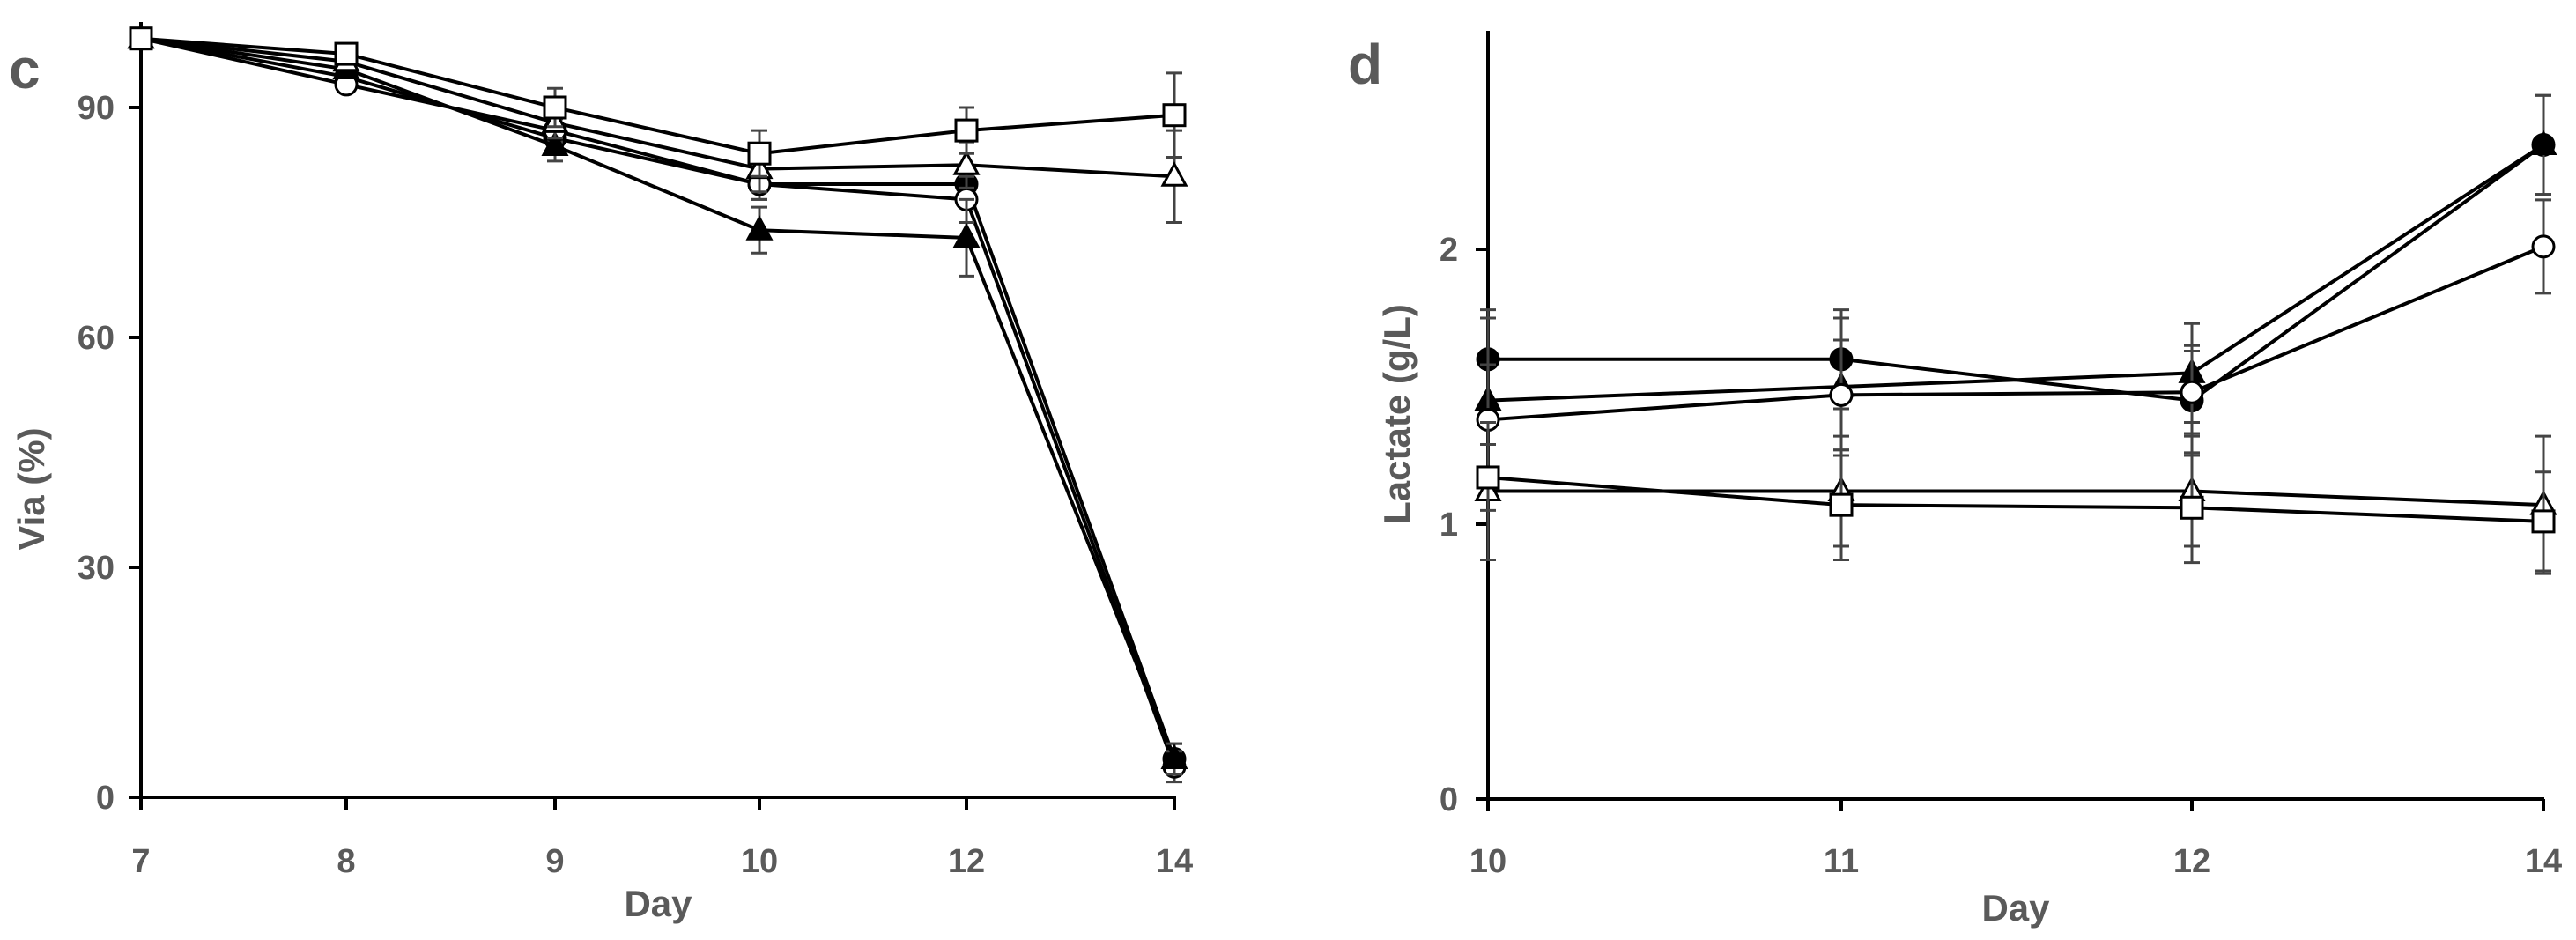 This screenshot has width=2576, height=940. I want to click on panel-d-x-axis-title: Day, so click(2016, 908).